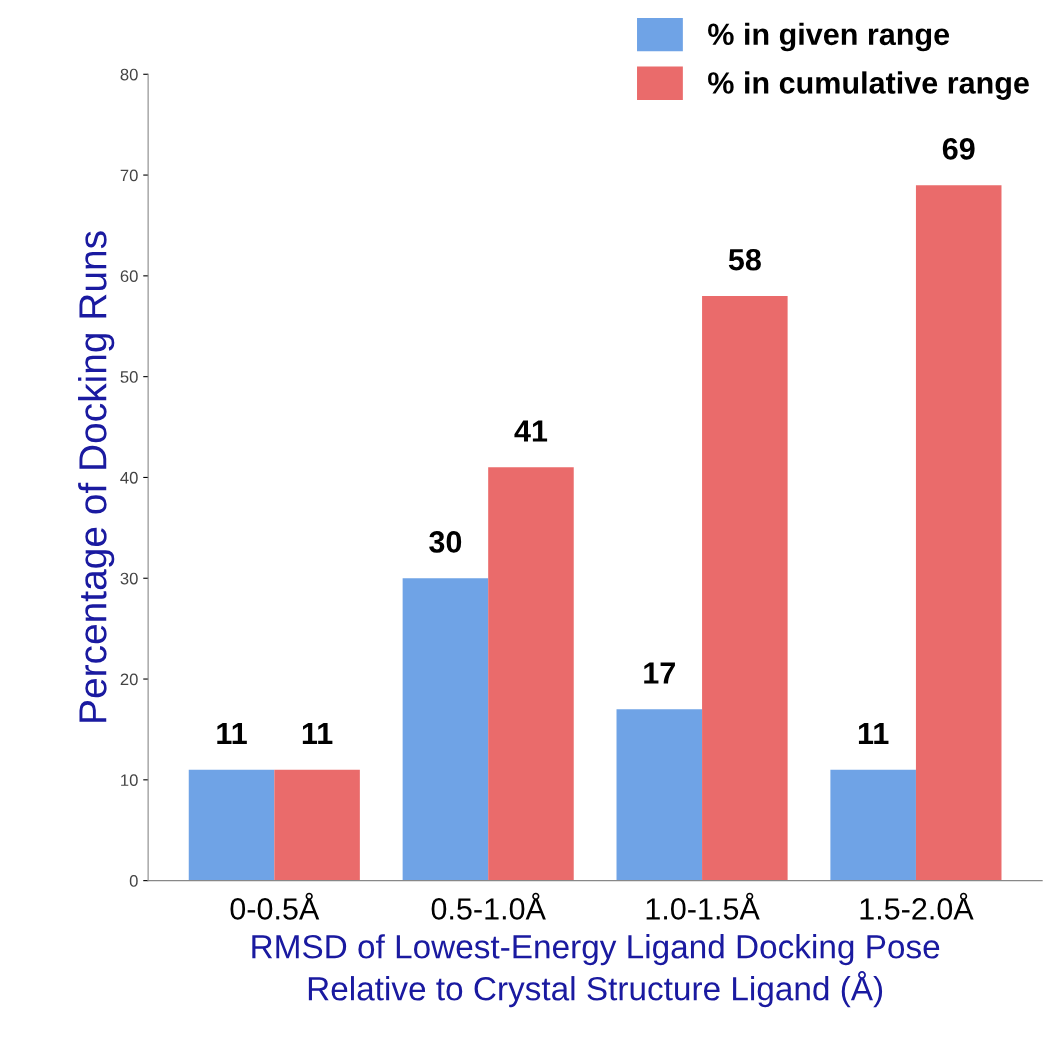  Describe the element at coordinates (829, 37) in the screenshot. I see `legend-label: % in given range` at that location.